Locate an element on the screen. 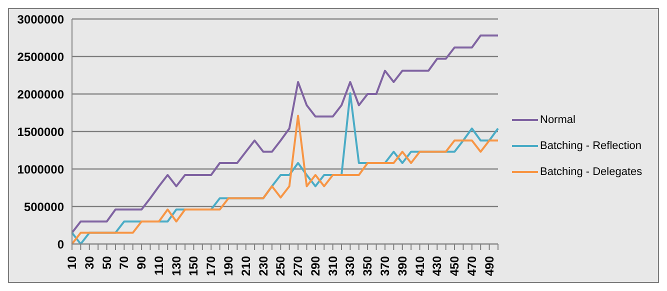 This screenshot has height=291, width=667. y-tick-label: 3000000 is located at coordinates (40, 19).